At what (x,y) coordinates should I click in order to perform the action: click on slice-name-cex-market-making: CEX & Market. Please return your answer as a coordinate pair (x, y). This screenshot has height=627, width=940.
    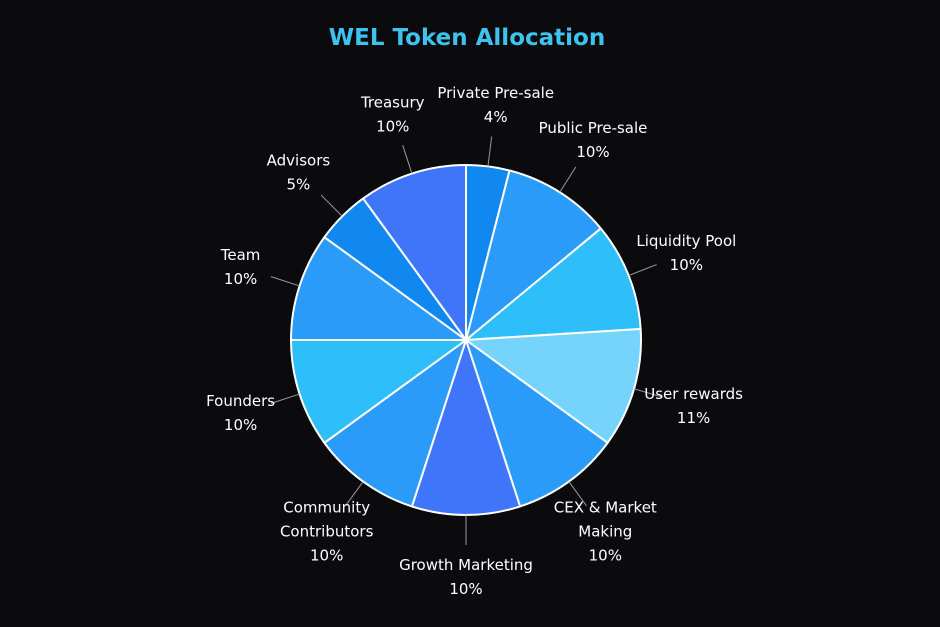
    Looking at the image, I should click on (605, 508).